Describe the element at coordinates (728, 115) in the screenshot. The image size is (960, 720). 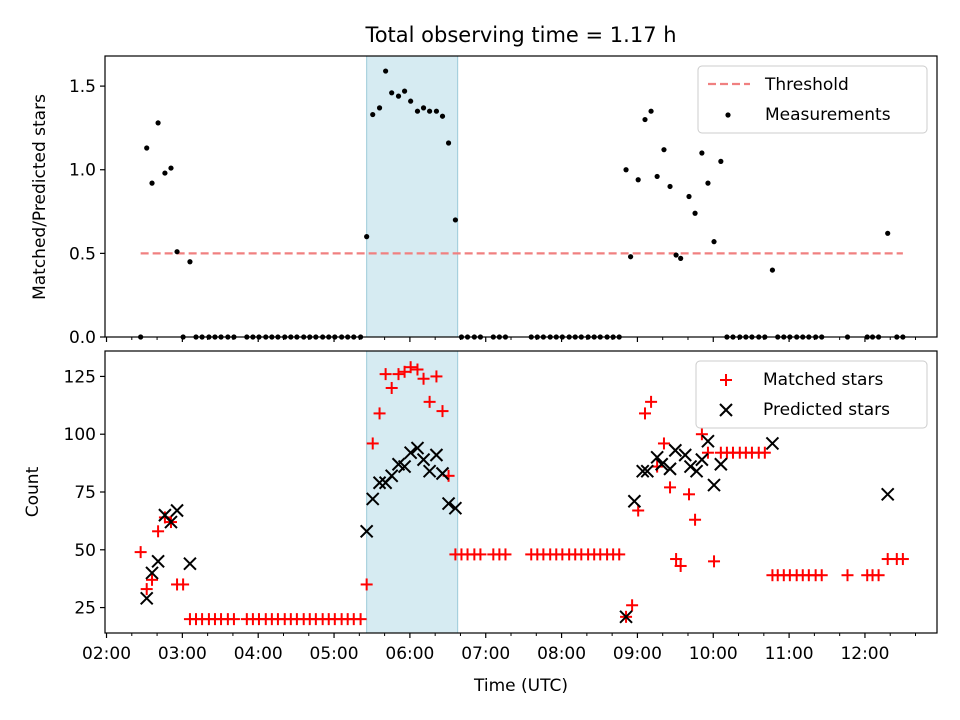
I see `legend-measurements-swatch` at that location.